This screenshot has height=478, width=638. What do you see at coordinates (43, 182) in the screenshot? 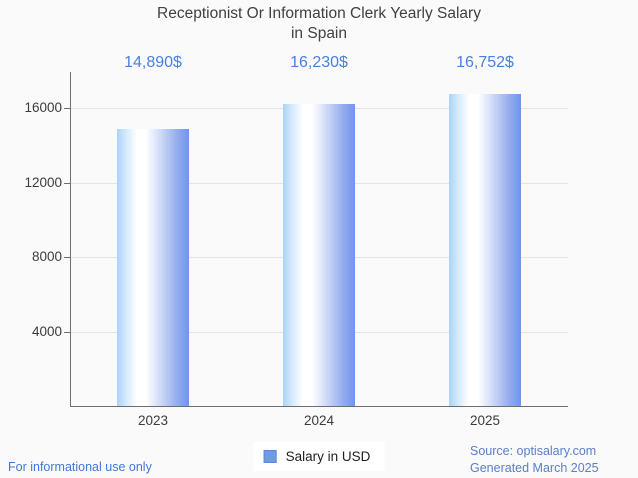
I see `y-axis-label-12000: 12000` at bounding box center [43, 182].